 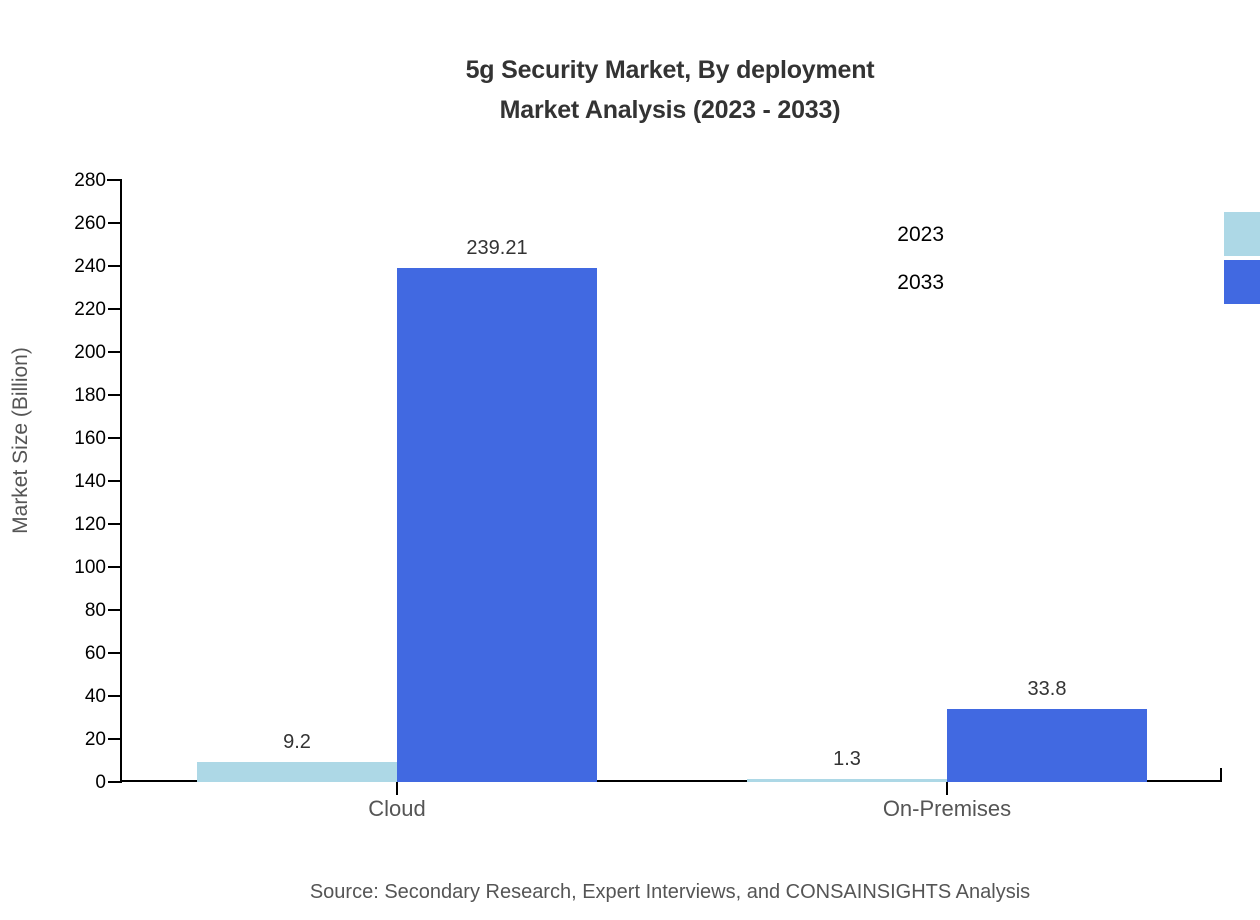 I want to click on x-axis-category-label: On-Premises, so click(x=947, y=808).